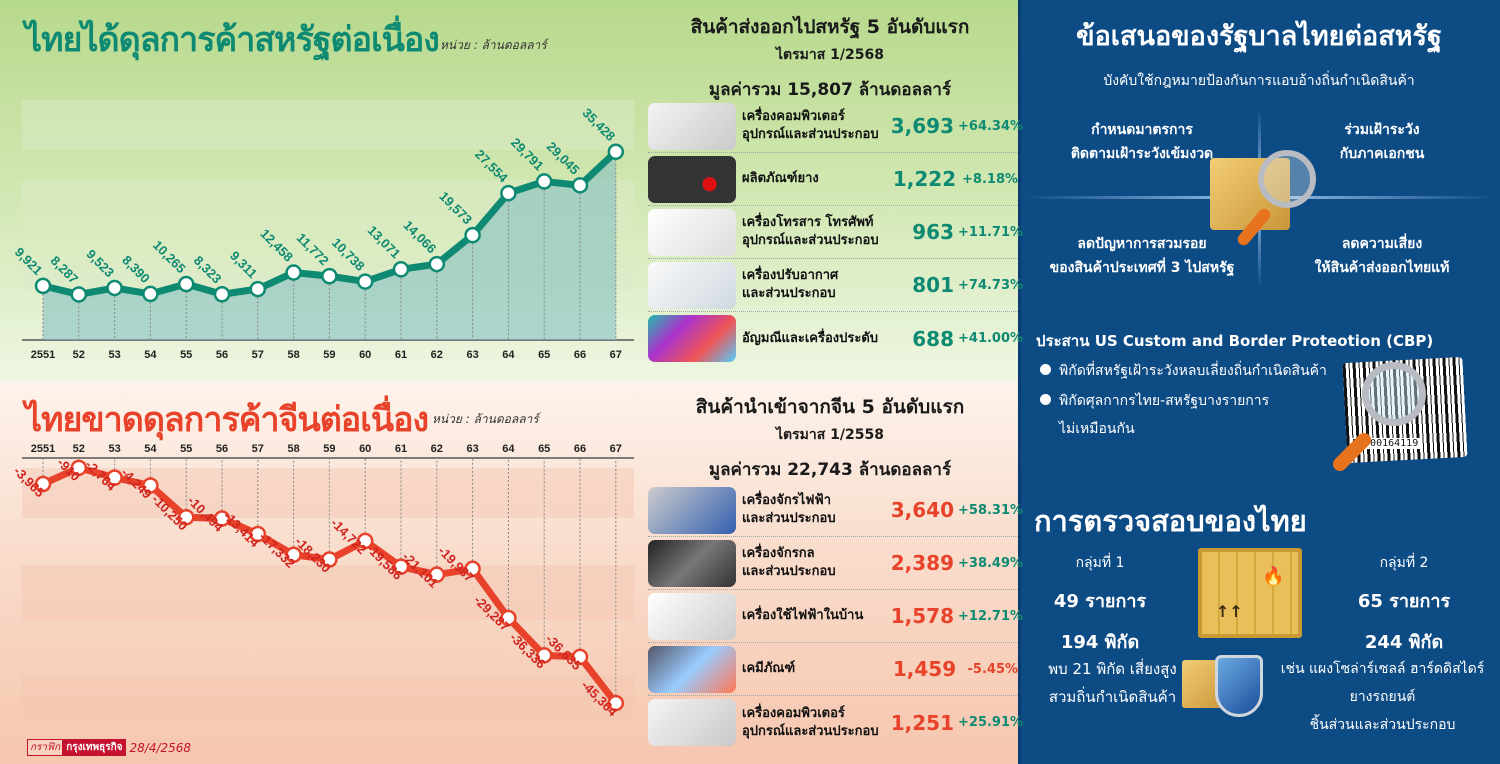 The height and width of the screenshot is (764, 1500). Describe the element at coordinates (160, 747) in the screenshot. I see `credit-date: 28/4/2568` at that location.